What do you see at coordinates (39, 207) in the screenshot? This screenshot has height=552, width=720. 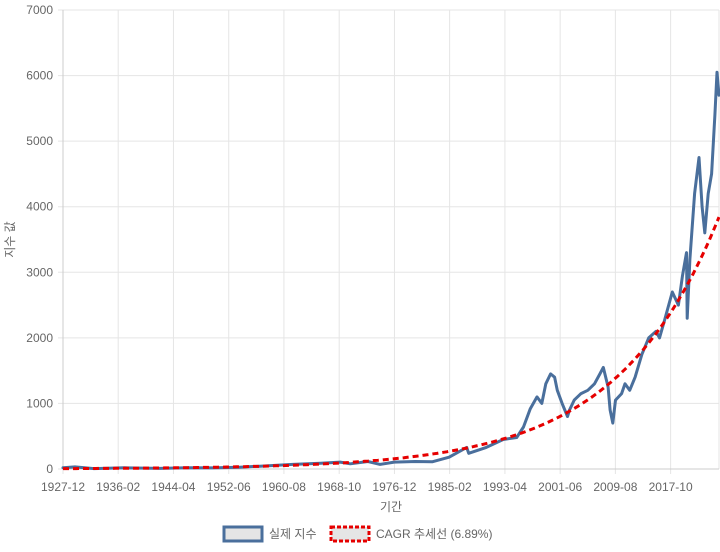 I see `y-tick-label: 4000` at bounding box center [39, 207].